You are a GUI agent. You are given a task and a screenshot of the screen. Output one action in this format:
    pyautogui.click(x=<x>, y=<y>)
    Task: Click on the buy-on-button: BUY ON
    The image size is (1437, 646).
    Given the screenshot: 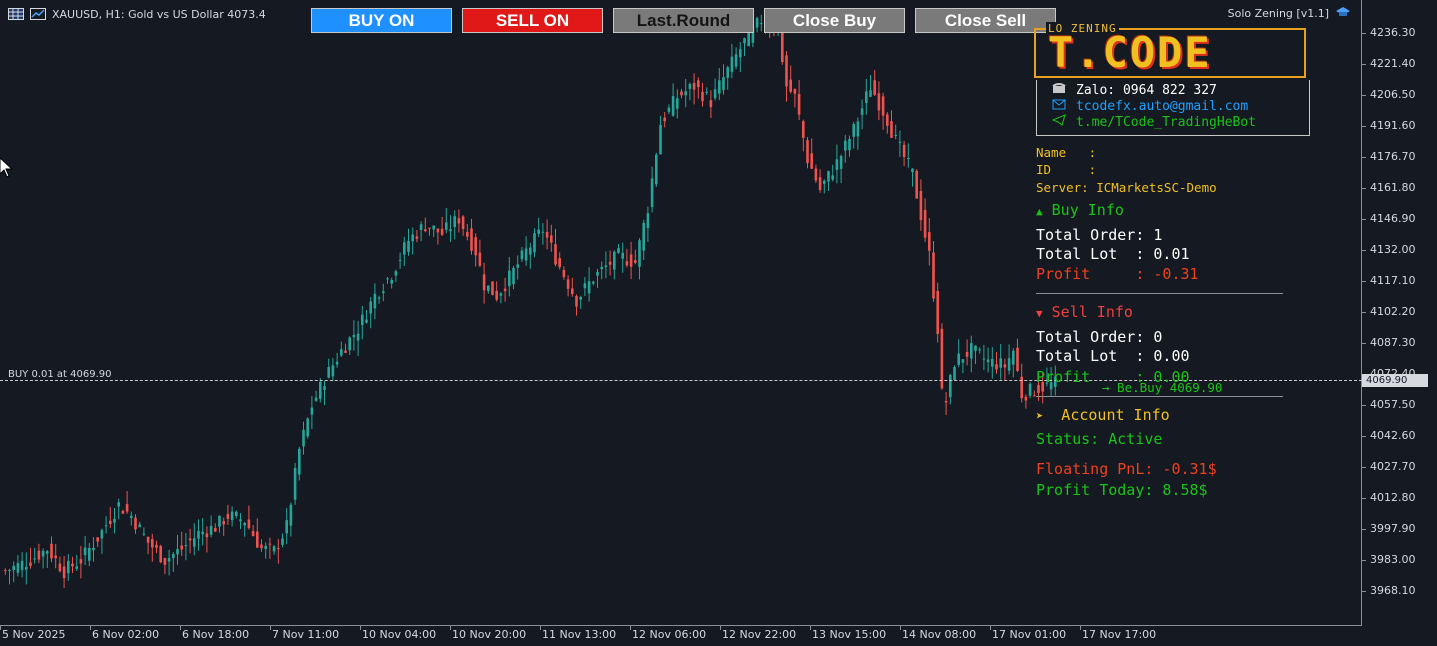 What is the action you would take?
    pyautogui.click(x=381, y=20)
    